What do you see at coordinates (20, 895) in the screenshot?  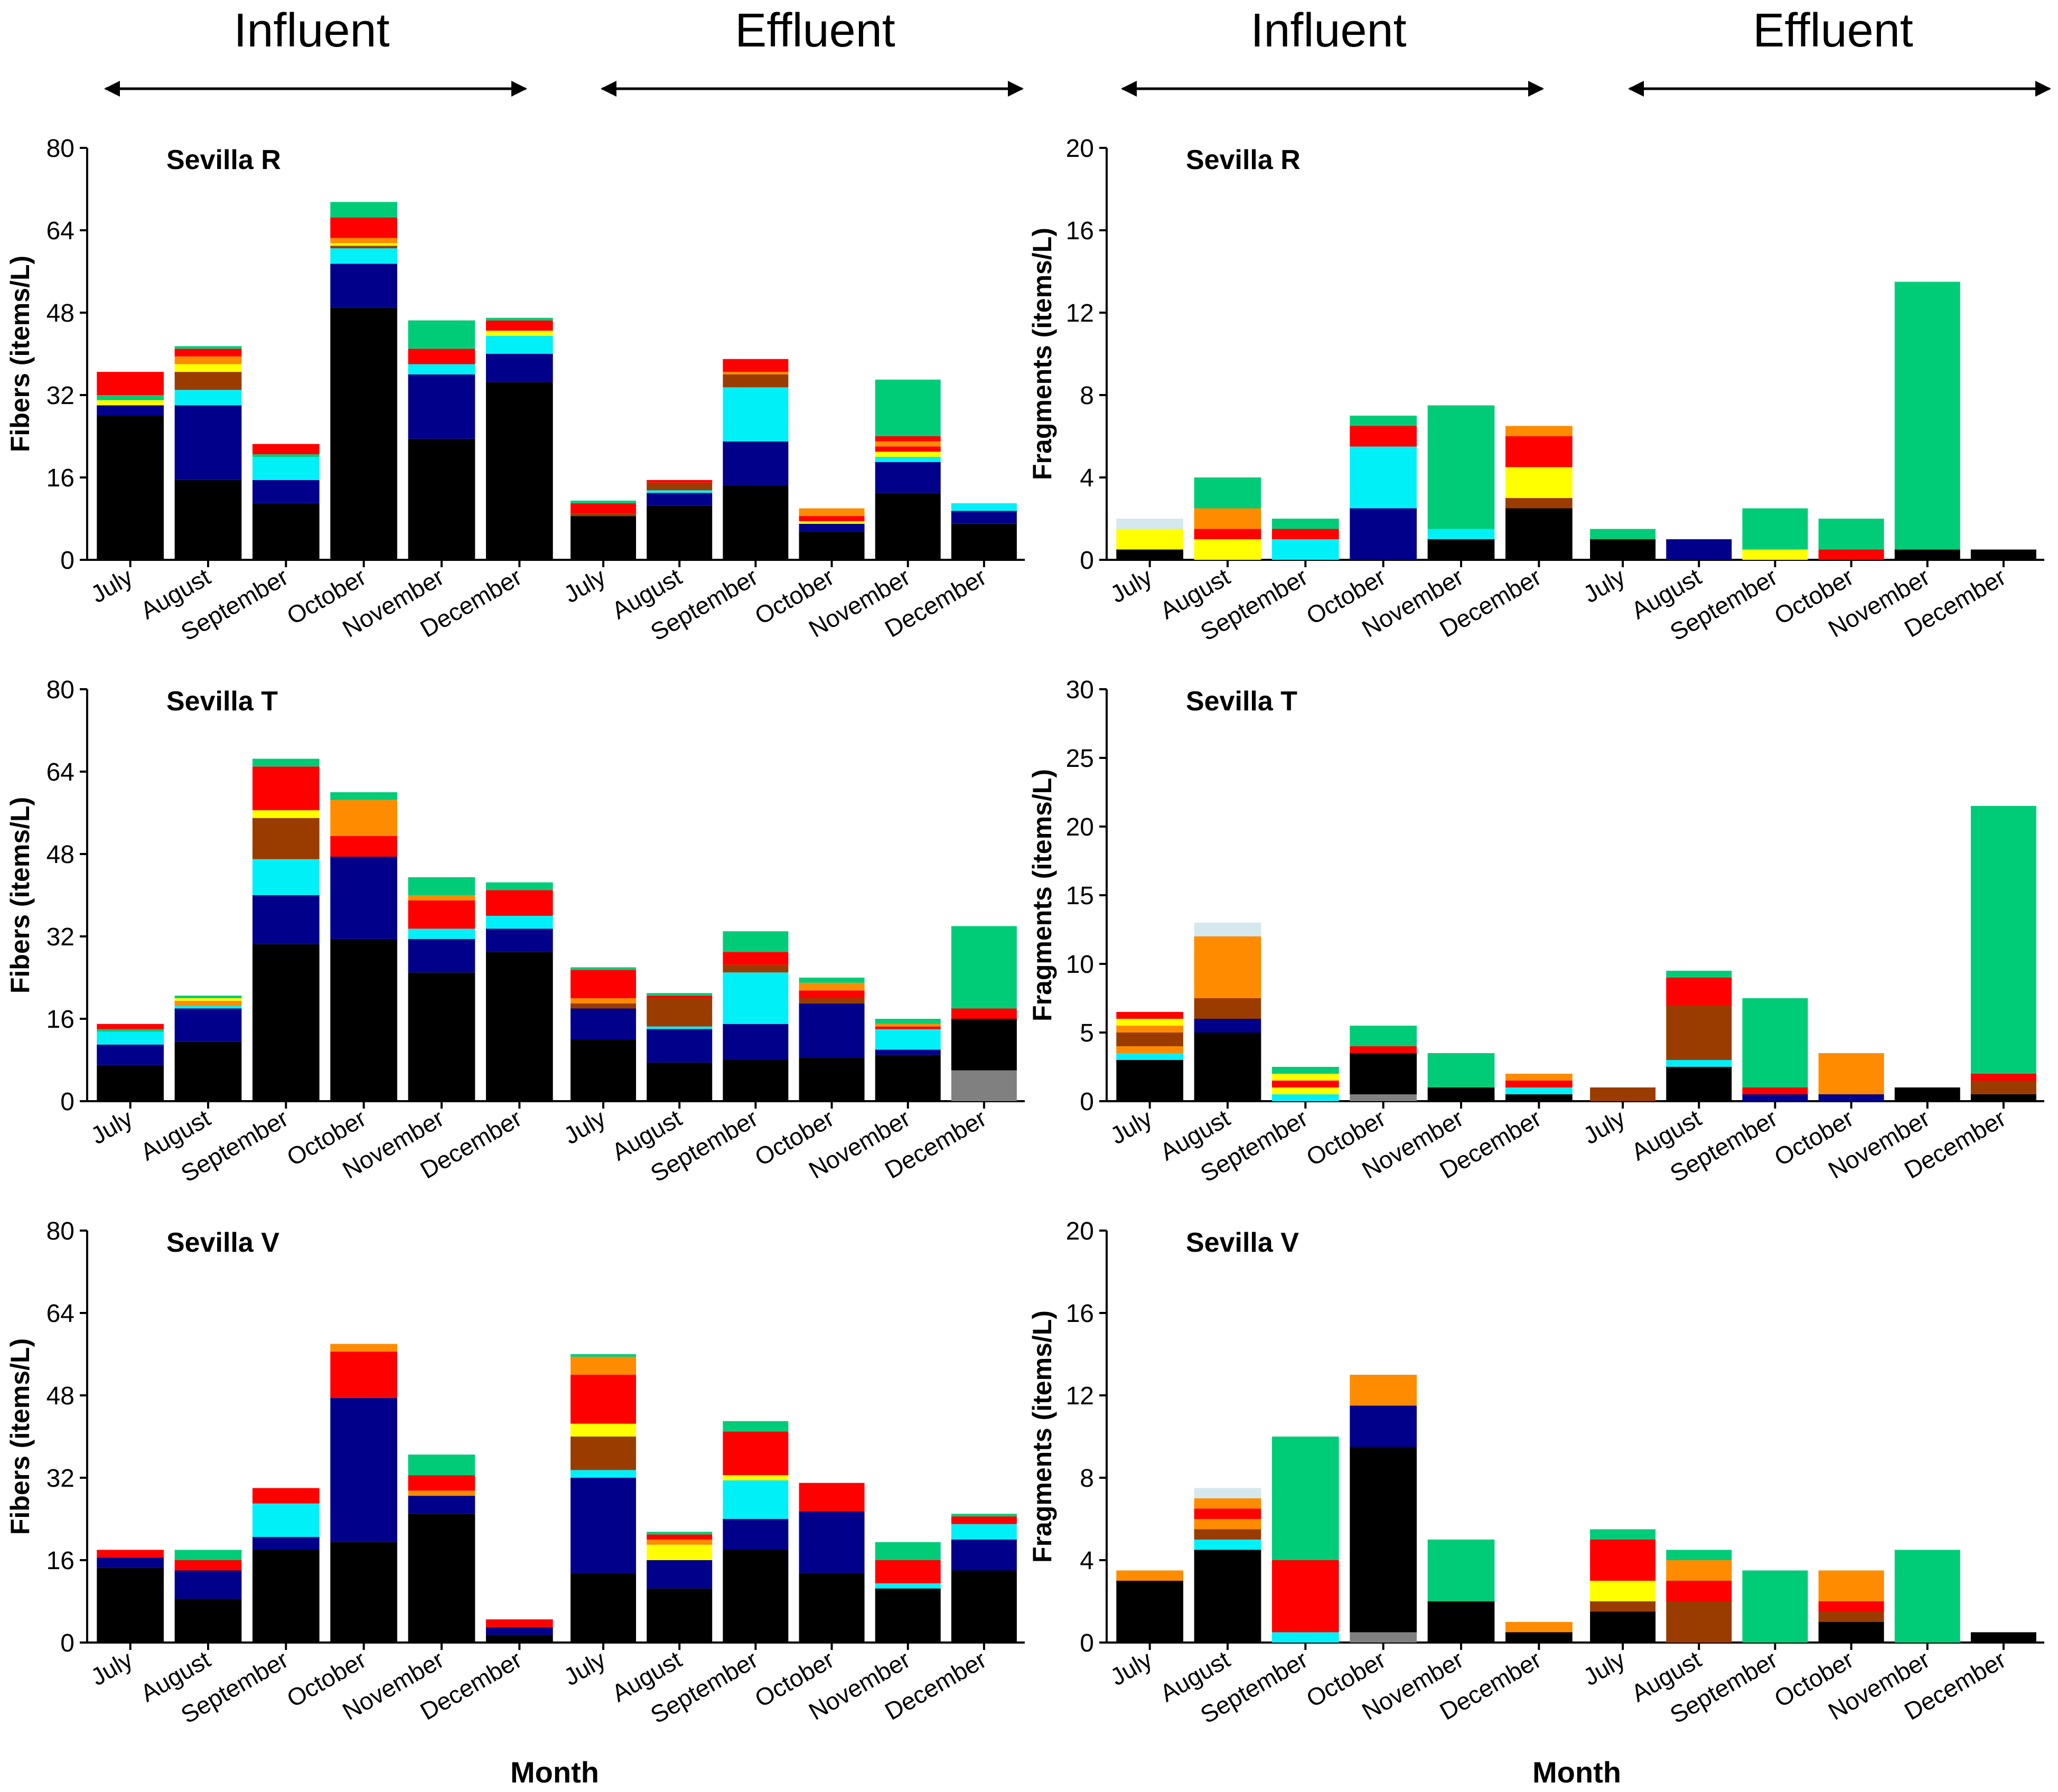 I see `y-axis-label: Fibers (items/L)` at bounding box center [20, 895].